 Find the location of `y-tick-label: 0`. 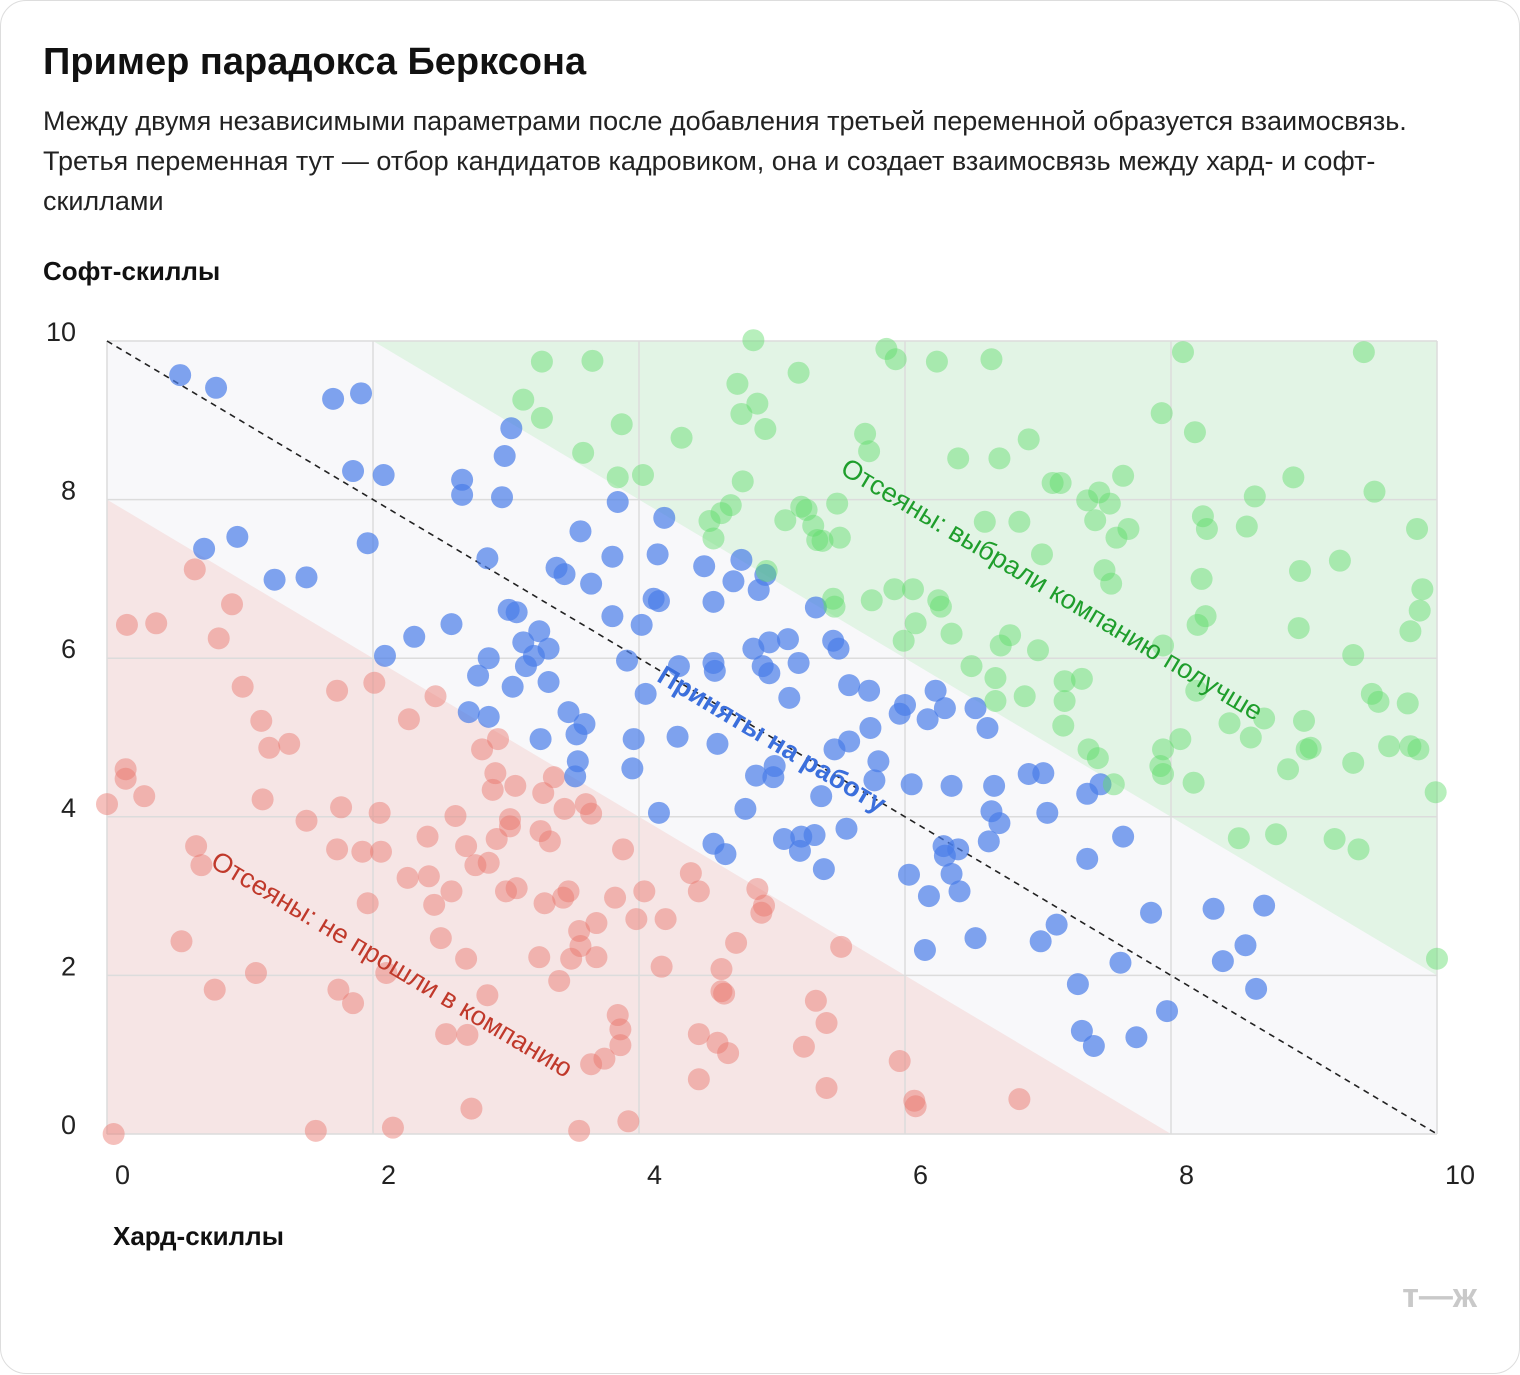

y-tick-label: 0 is located at coordinates (68, 1125).